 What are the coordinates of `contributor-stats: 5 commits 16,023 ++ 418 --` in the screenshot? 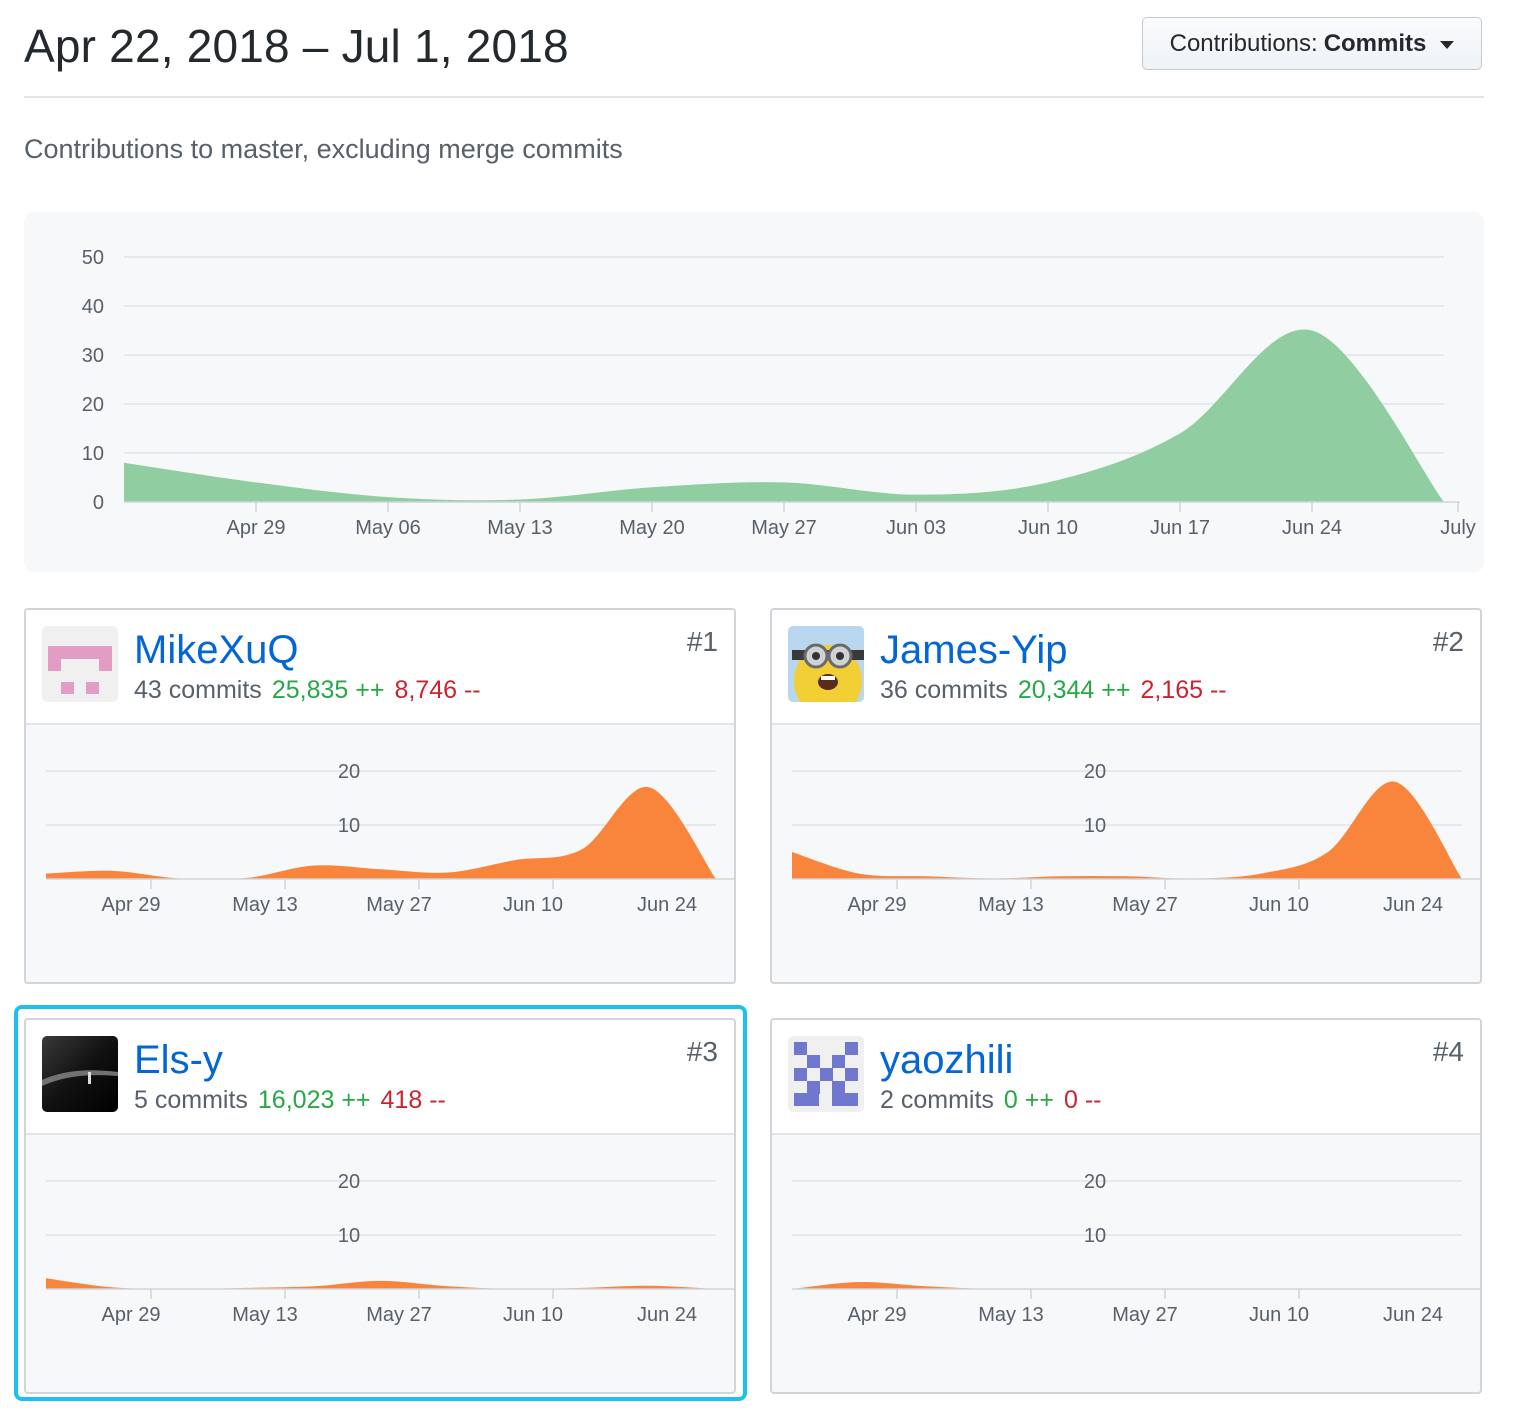 It's located at (290, 1100).